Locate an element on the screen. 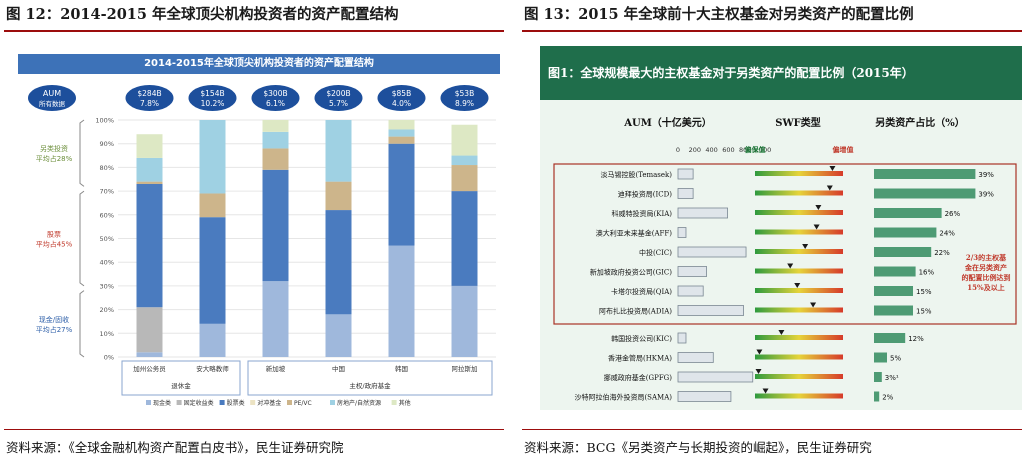 This screenshot has height=464, width=1026. swf-scale-left: 偏保值 is located at coordinates (755, 149).